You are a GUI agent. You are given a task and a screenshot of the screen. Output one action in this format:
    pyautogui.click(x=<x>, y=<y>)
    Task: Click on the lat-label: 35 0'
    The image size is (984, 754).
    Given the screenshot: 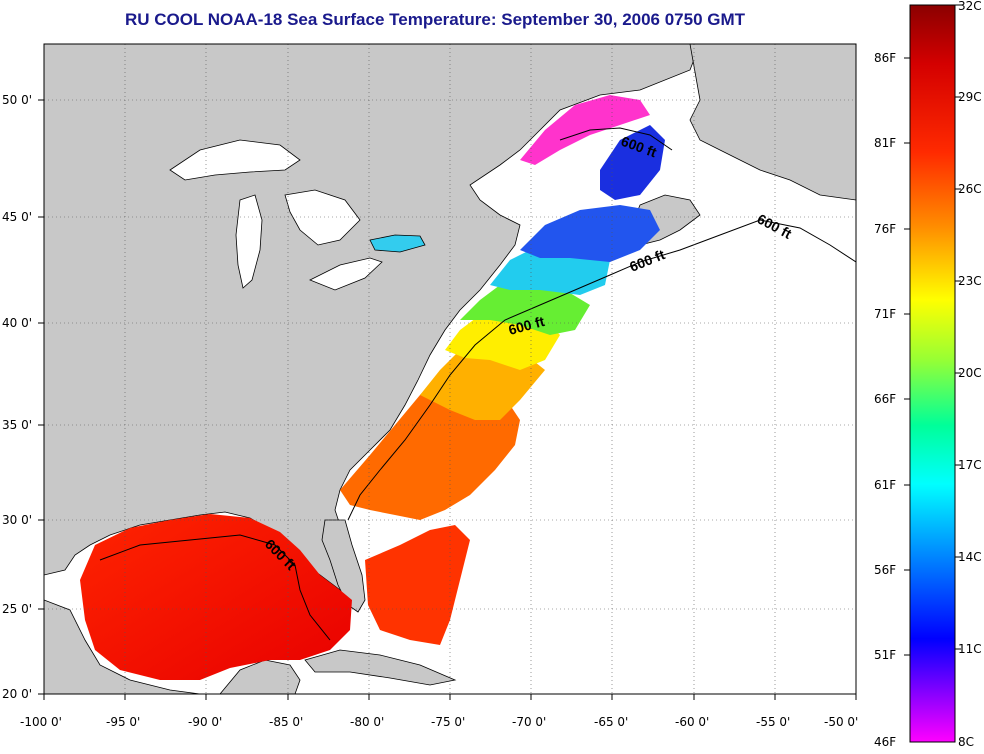 What is the action you would take?
    pyautogui.click(x=17, y=425)
    